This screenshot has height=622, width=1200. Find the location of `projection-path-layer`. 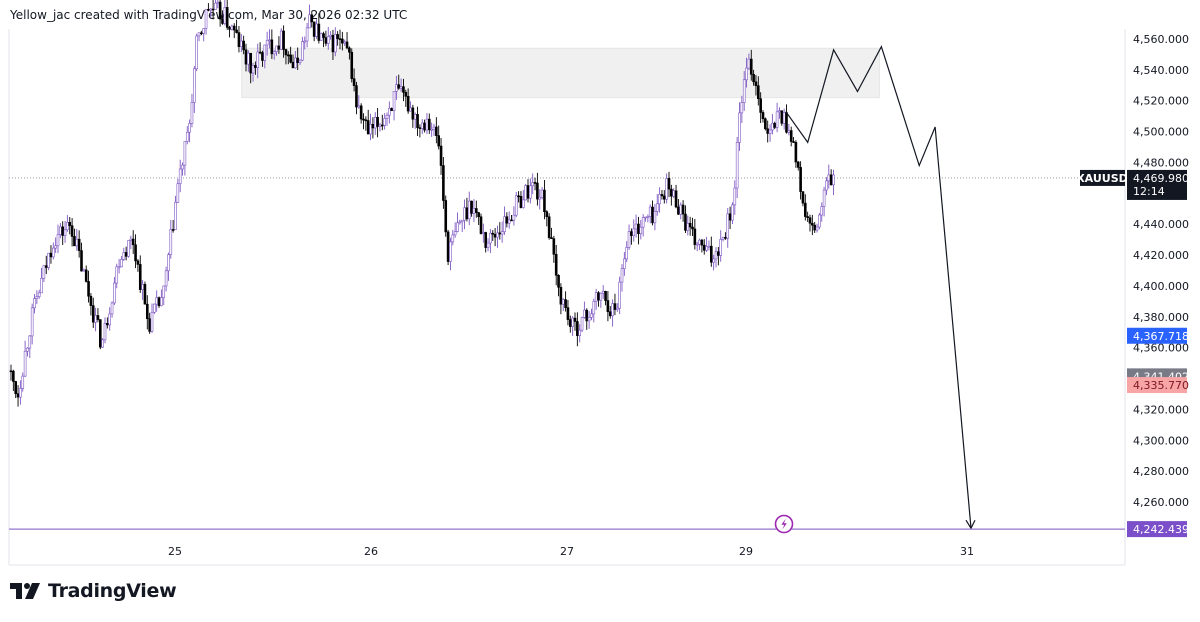

projection-path-layer is located at coordinates (880, 287).